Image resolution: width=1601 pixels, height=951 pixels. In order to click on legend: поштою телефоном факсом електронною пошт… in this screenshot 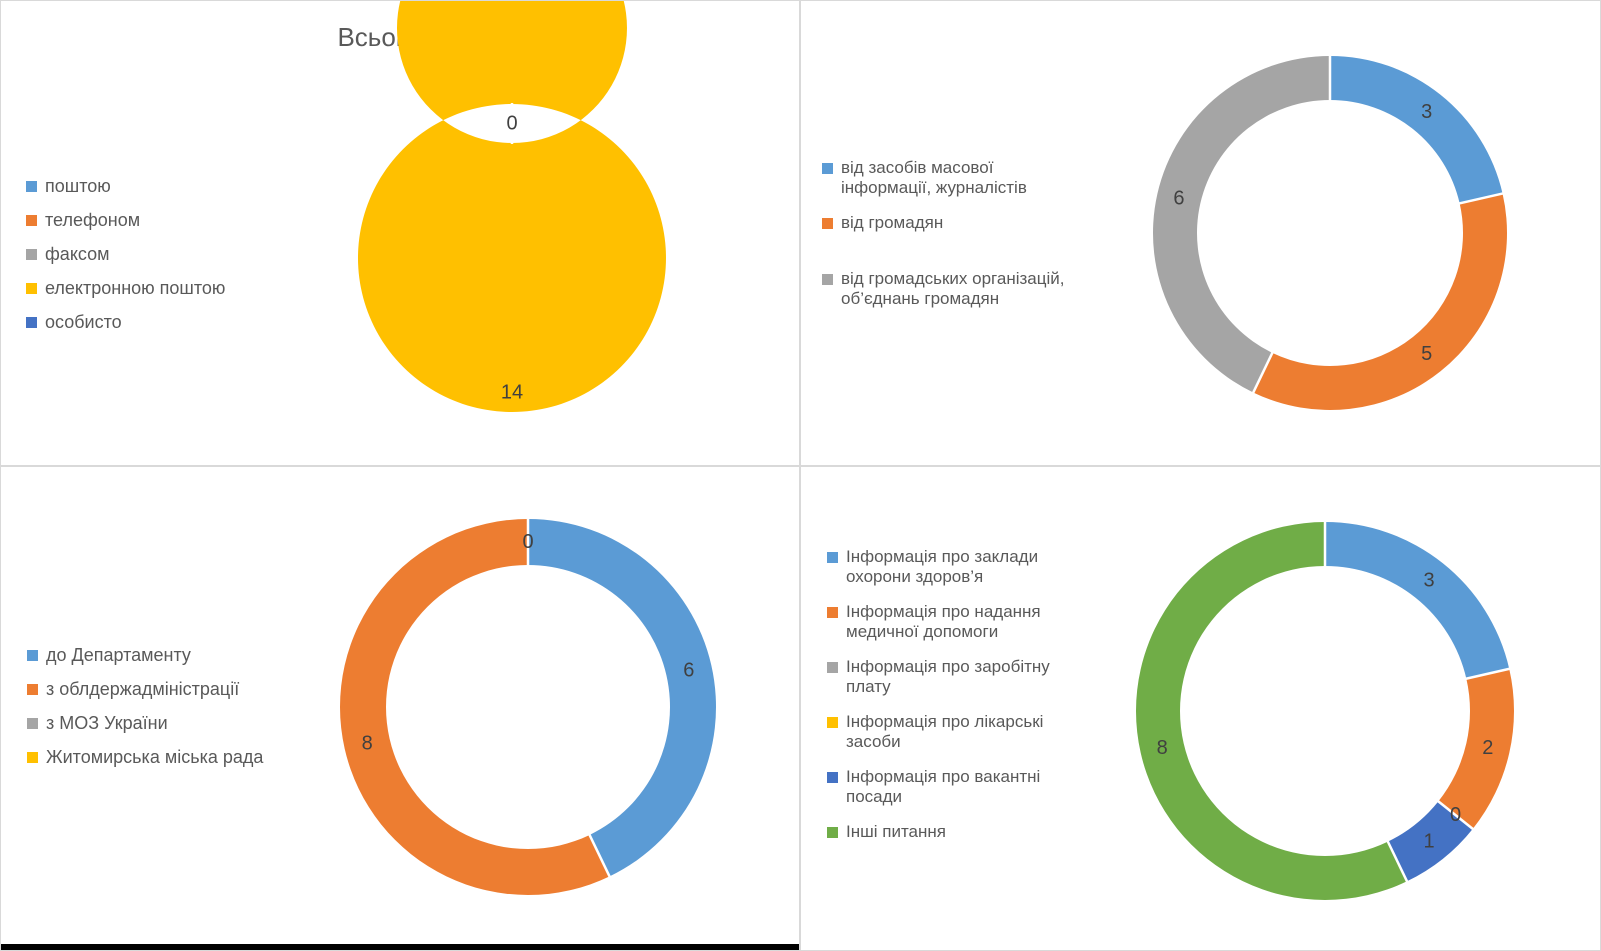, I will do `click(125, 254)`.